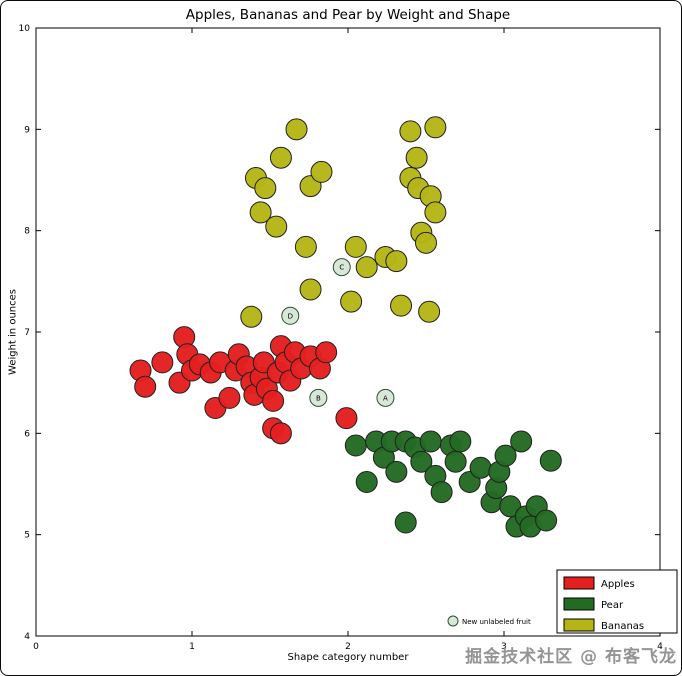  I want to click on x-tick-label: 1, so click(192, 647).